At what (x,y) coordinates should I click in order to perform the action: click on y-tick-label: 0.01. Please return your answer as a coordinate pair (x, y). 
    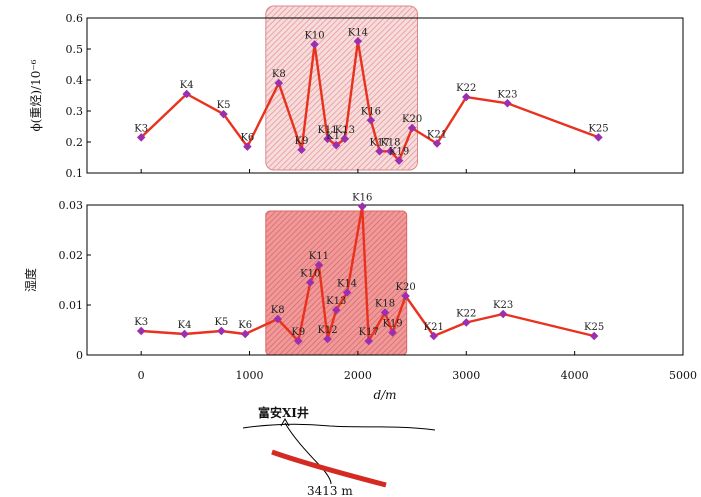
    Looking at the image, I should click on (71, 305).